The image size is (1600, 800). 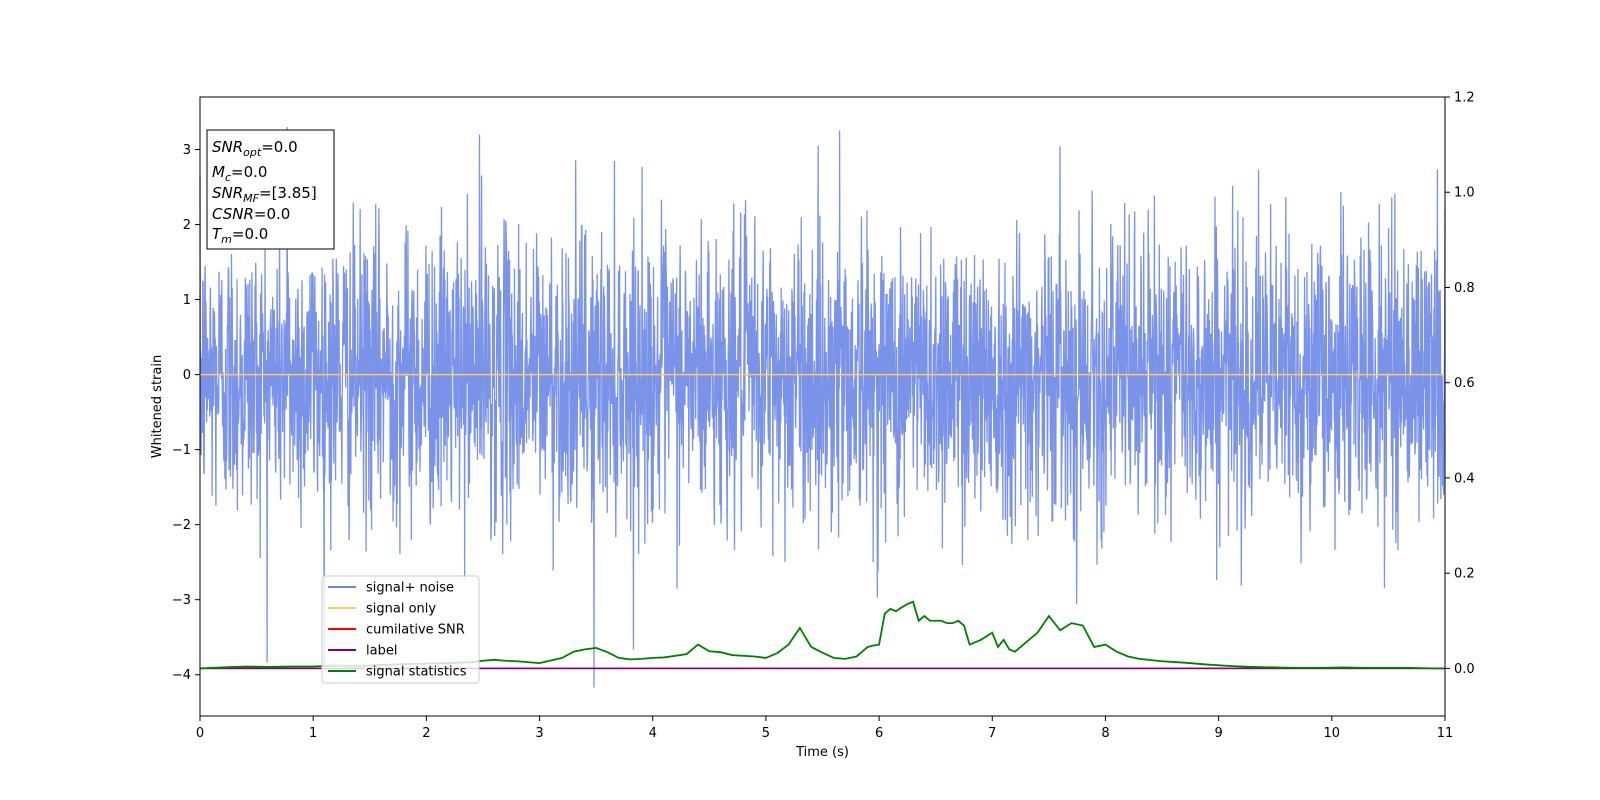 What do you see at coordinates (187, 225) in the screenshot?
I see `y-tick-label: 2` at bounding box center [187, 225].